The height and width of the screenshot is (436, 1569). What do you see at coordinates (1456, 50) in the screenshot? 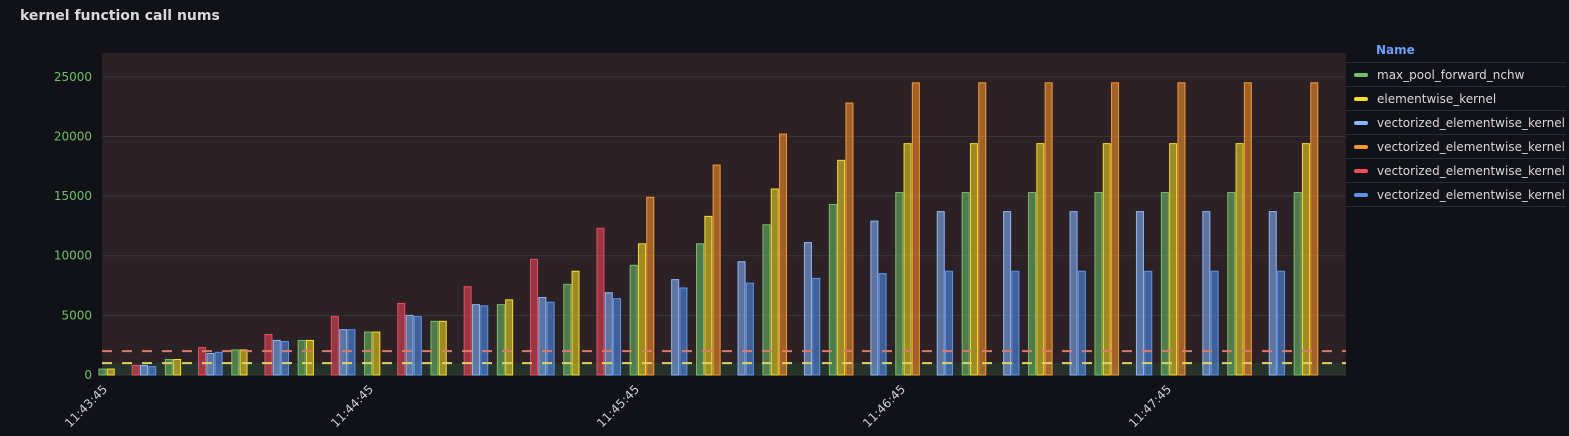
I see `legend-header: Name` at bounding box center [1456, 50].